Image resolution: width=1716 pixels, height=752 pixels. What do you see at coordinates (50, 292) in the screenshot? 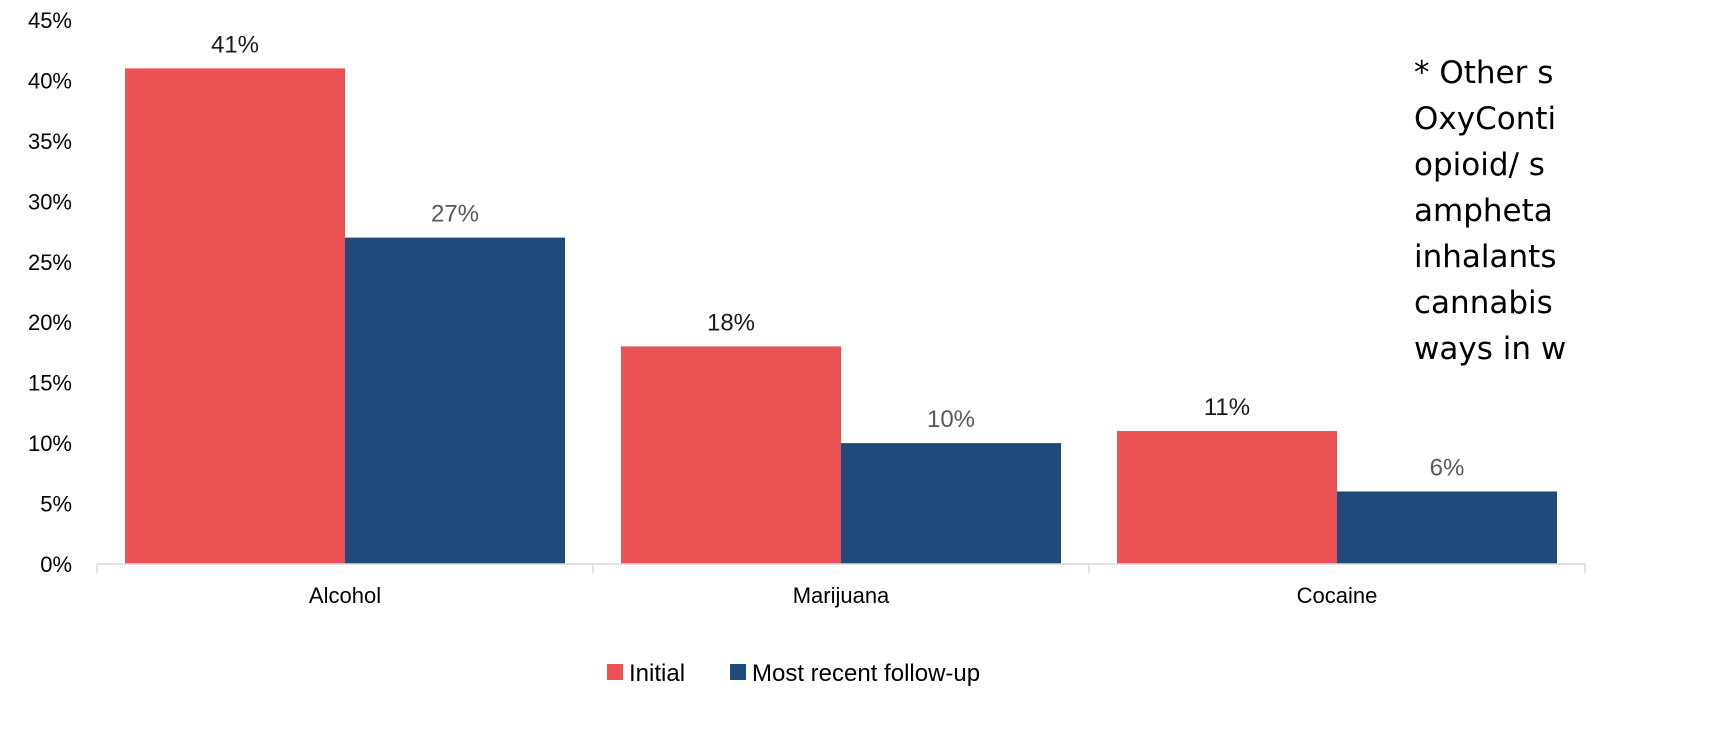
I see `y-axis-tick-labels: 0% 5% 10% 15% 20% 25% 30% 35% 40% 45%` at bounding box center [50, 292].